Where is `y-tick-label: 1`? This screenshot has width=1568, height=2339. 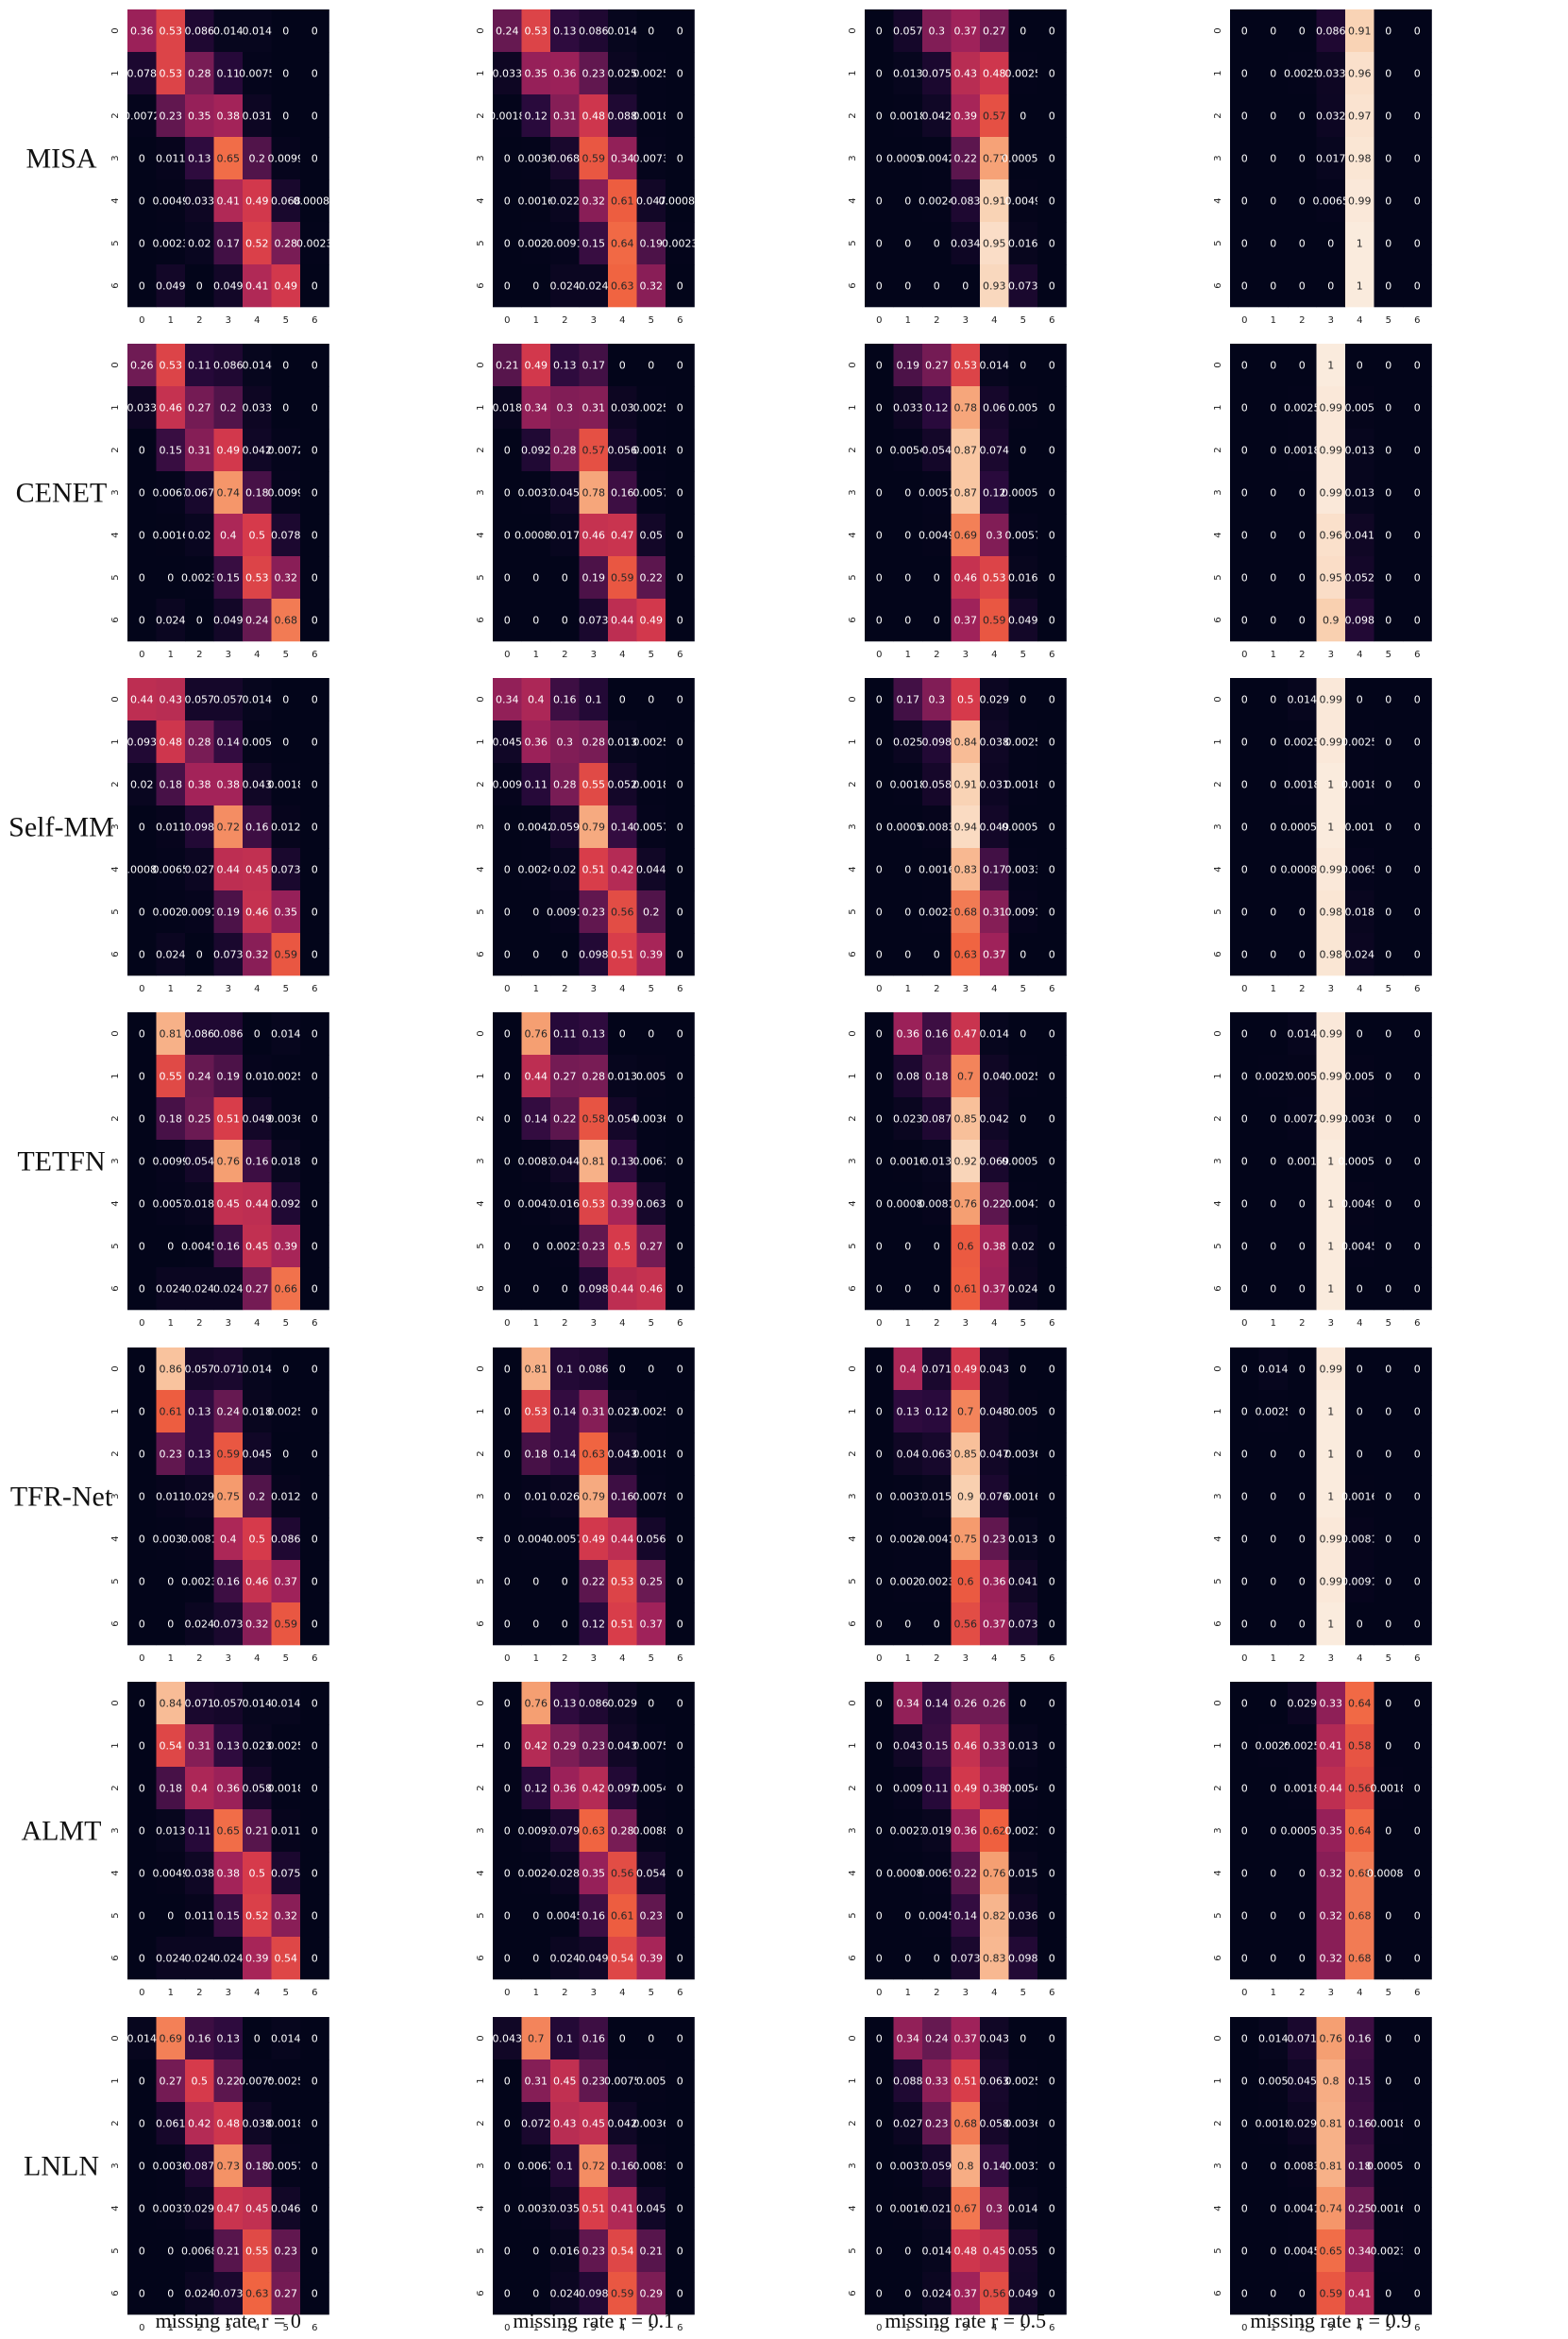 y-tick-label: 1 is located at coordinates (853, 741).